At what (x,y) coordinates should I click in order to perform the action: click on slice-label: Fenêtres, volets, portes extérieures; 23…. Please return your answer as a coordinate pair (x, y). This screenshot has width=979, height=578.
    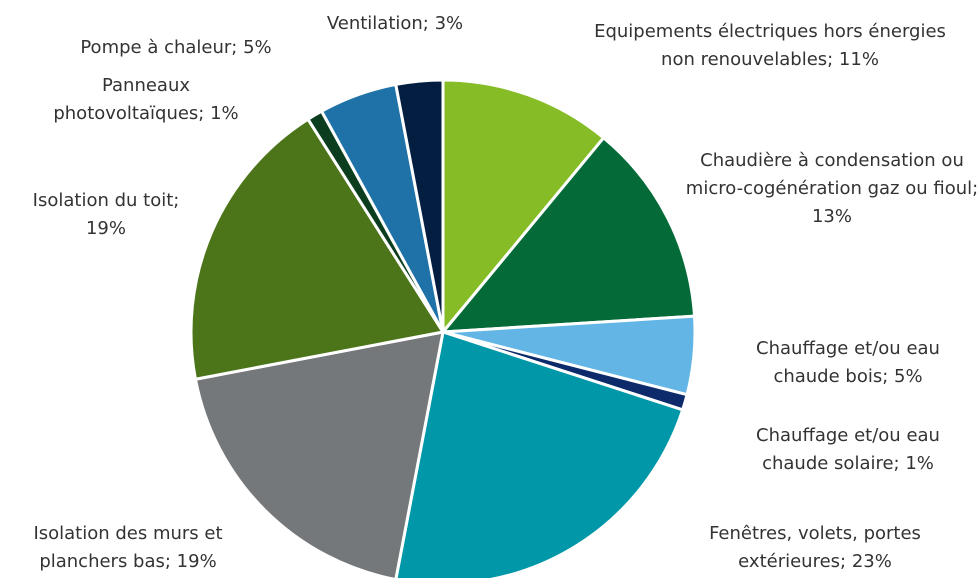
    Looking at the image, I should click on (815, 547).